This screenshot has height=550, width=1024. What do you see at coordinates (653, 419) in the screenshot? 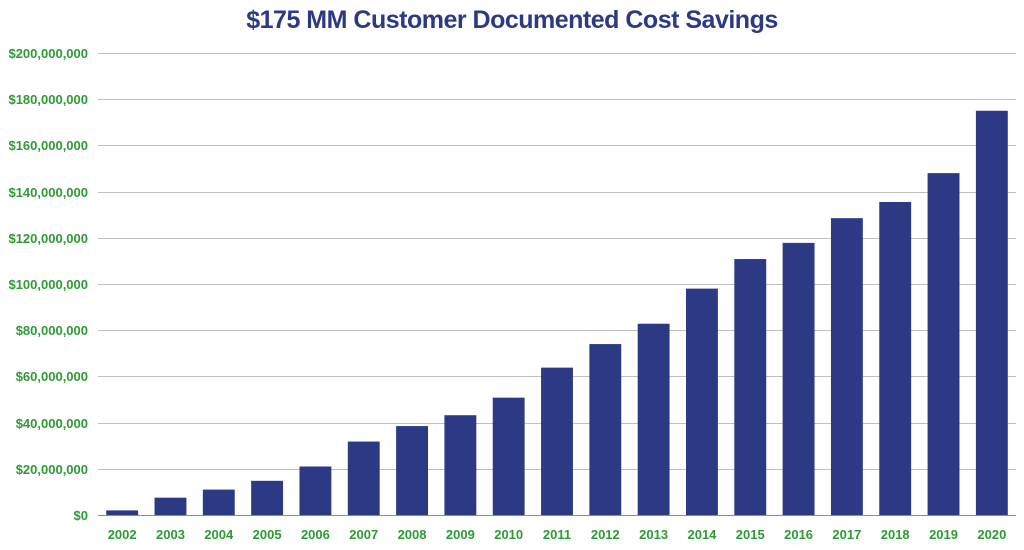
I see `bar-2013` at bounding box center [653, 419].